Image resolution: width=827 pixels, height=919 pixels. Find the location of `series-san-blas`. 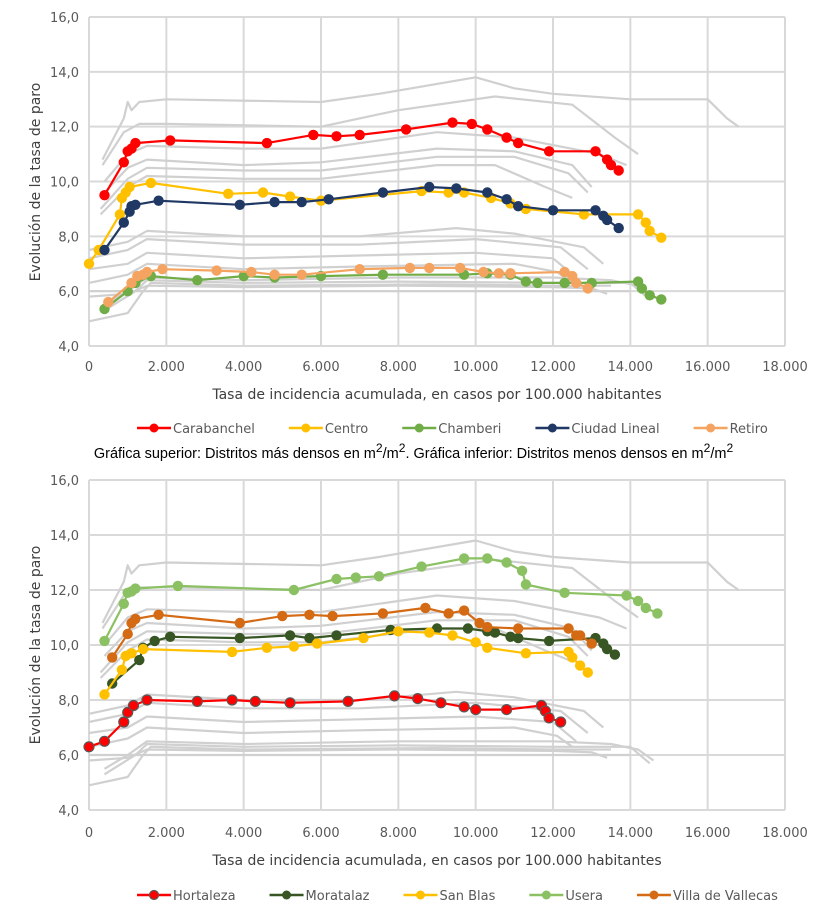

series-san-blas is located at coordinates (346, 663).